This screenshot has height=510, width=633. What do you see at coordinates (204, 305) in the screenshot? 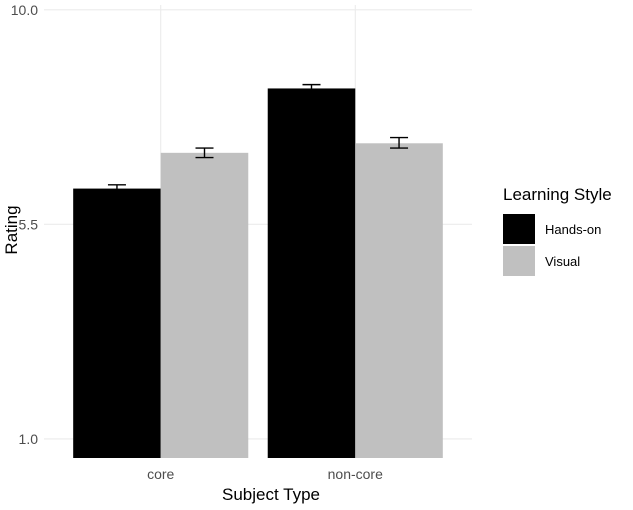
I see `bar-visual-core` at bounding box center [204, 305].